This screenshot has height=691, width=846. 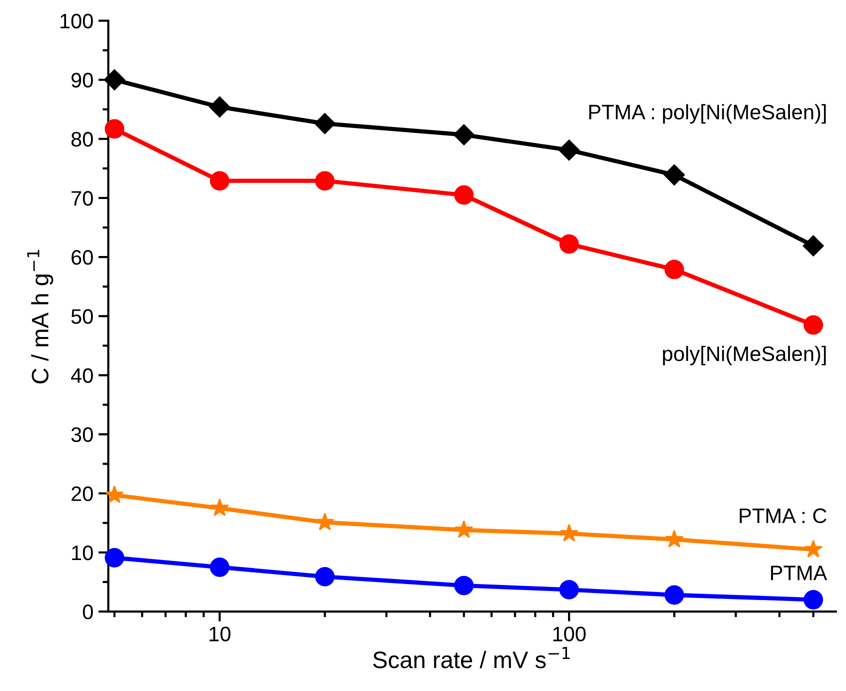 What do you see at coordinates (783, 516) in the screenshot?
I see `series-label: PTMA : C` at bounding box center [783, 516].